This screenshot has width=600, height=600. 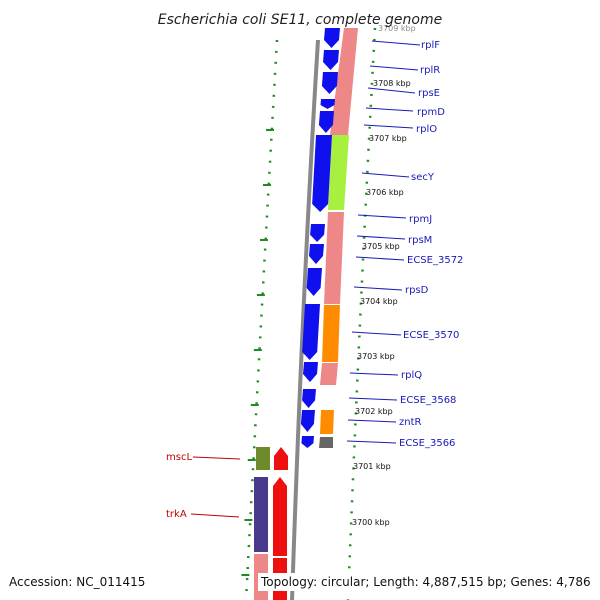 What do you see at coordinates (381, 246) in the screenshot?
I see `kbp-label: 3705 kbp` at bounding box center [381, 246].